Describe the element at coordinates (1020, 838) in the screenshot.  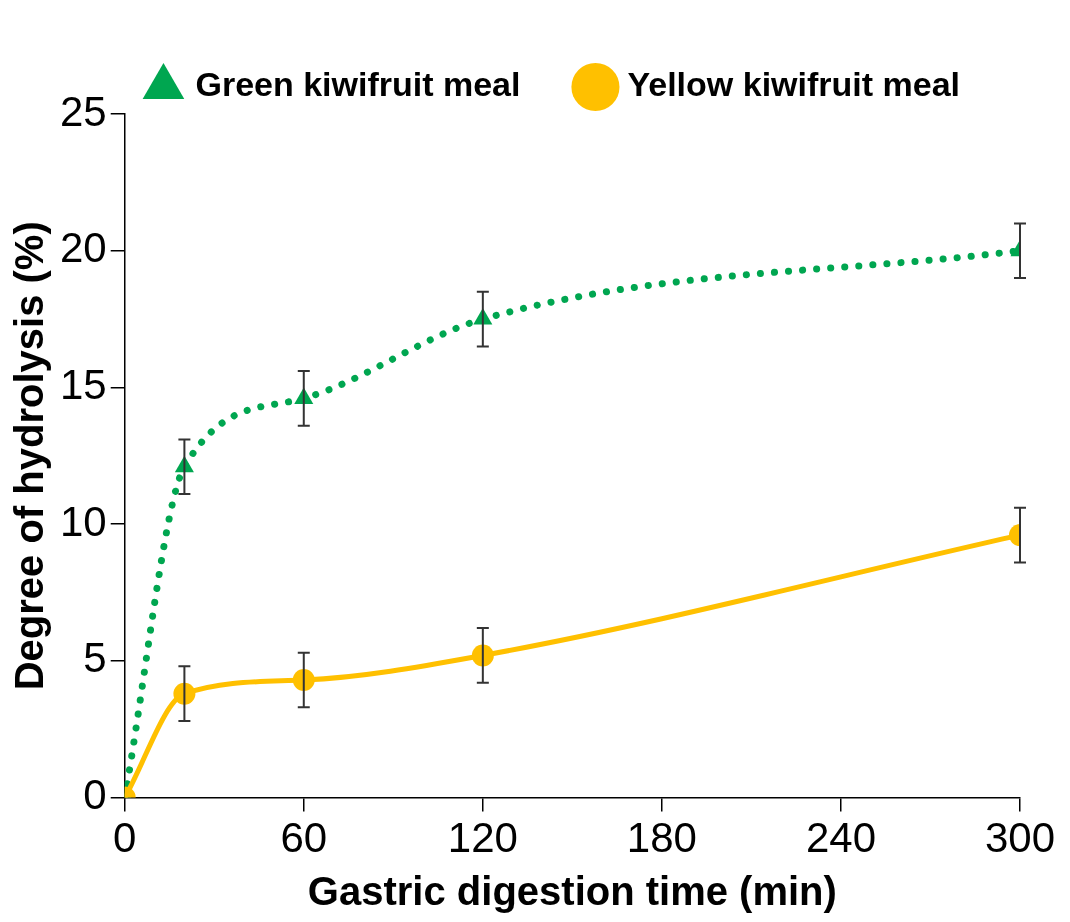
I see `x-tick-label: 300` at that location.